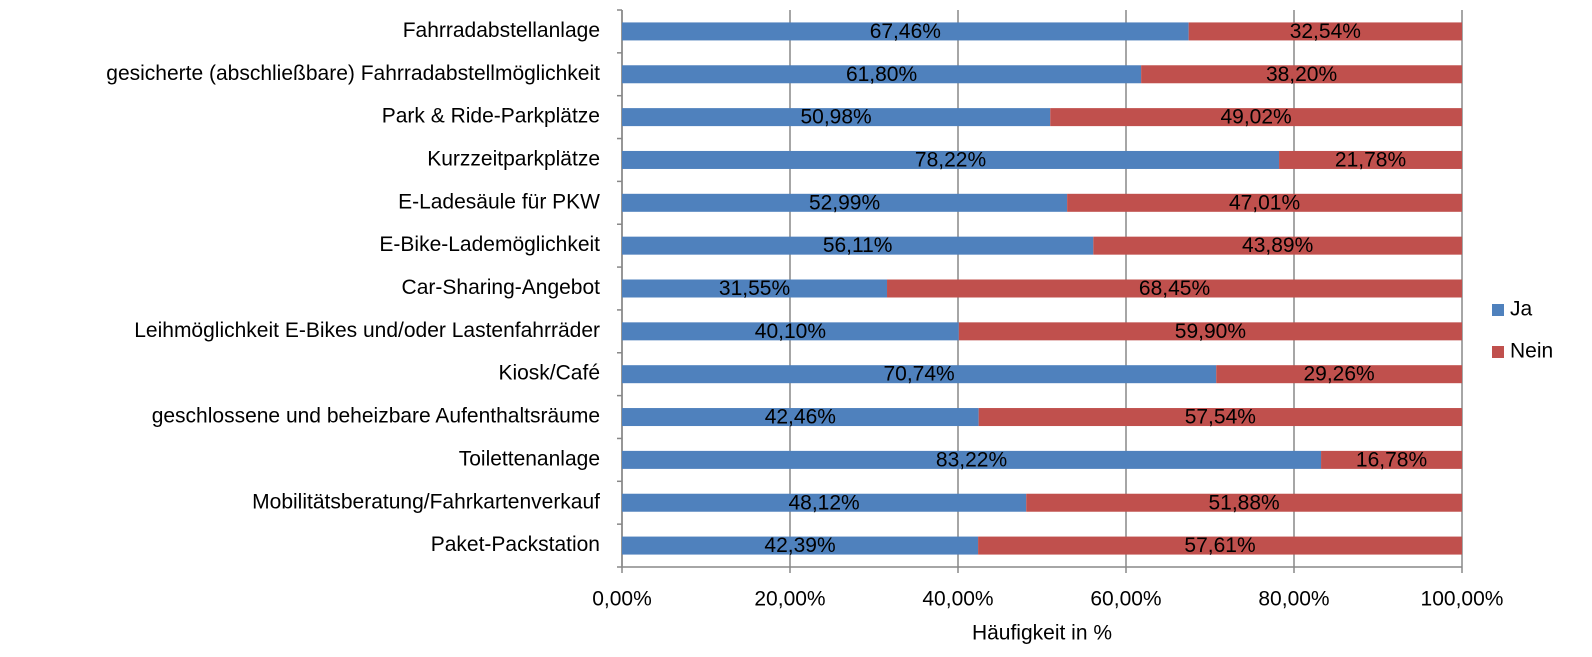 The width and height of the screenshot is (1592, 657). I want to click on x-tick-label: 40,00%, so click(957, 599).